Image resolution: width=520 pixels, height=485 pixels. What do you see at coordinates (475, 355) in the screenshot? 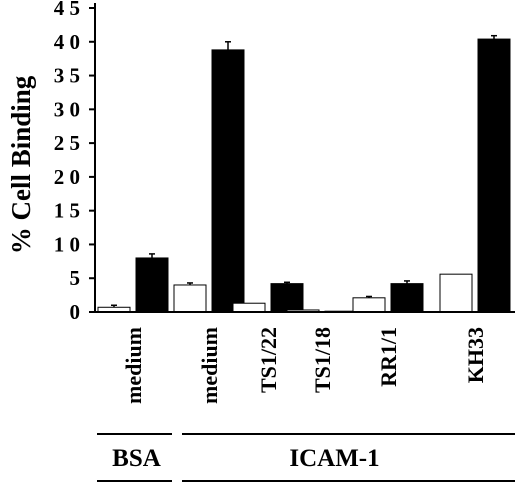
I see `category-label: KH33` at bounding box center [475, 355].